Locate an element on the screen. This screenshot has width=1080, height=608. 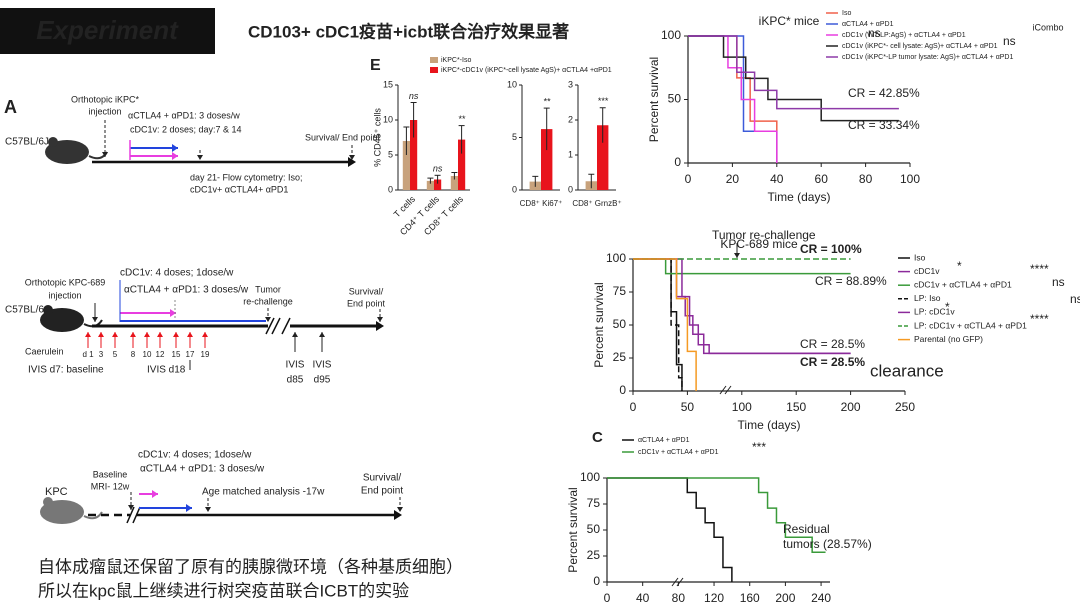
day-label: 15 is located at coordinates (176, 354).